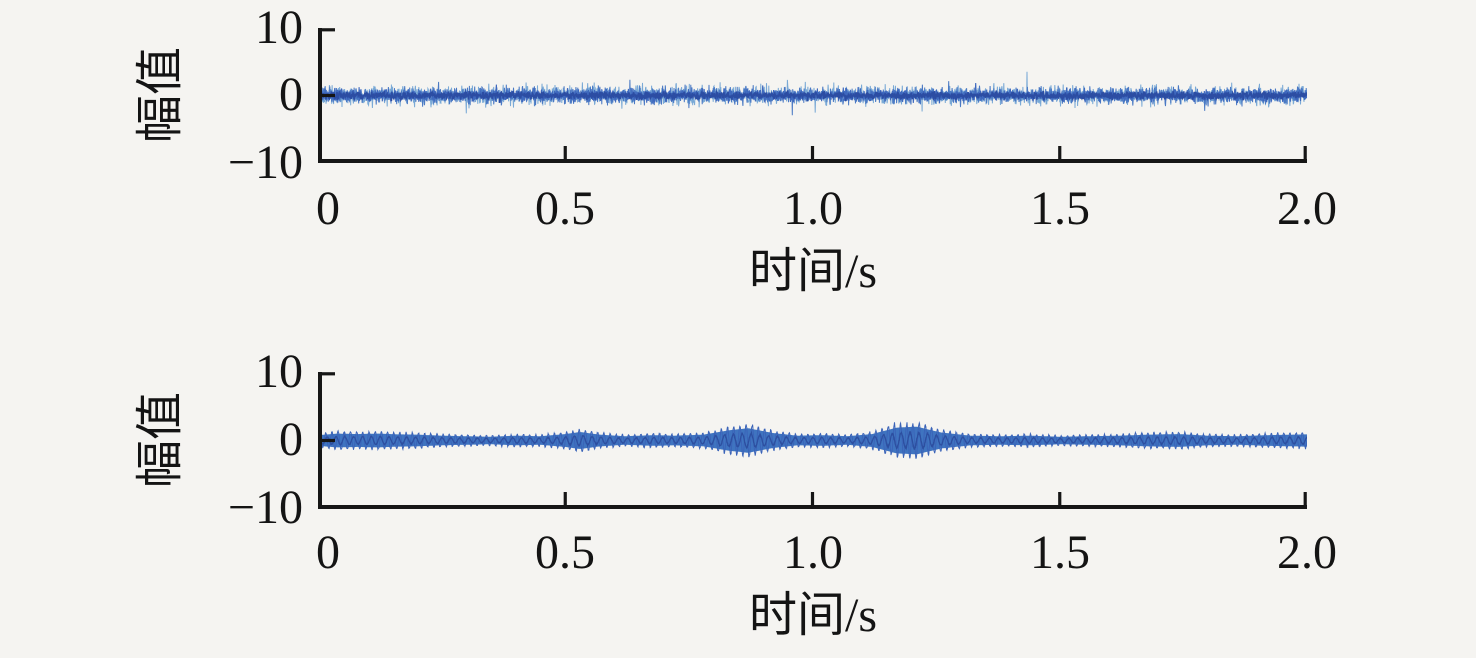  I want to click on y-tick-0-bottom: 0, so click(291, 439).